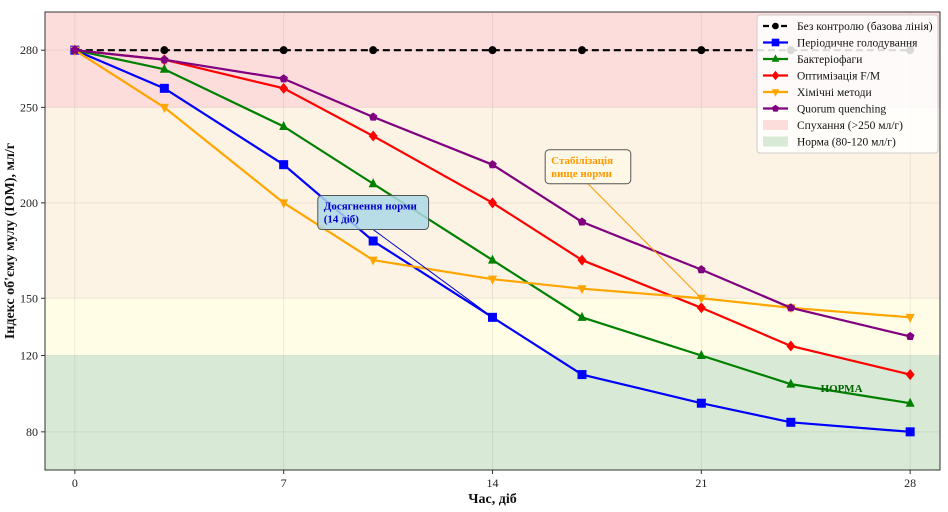 This screenshot has height=512, width=948. What do you see at coordinates (838, 77) in the screenshot?
I see `legend-label: Оптимізація F/M` at bounding box center [838, 77].